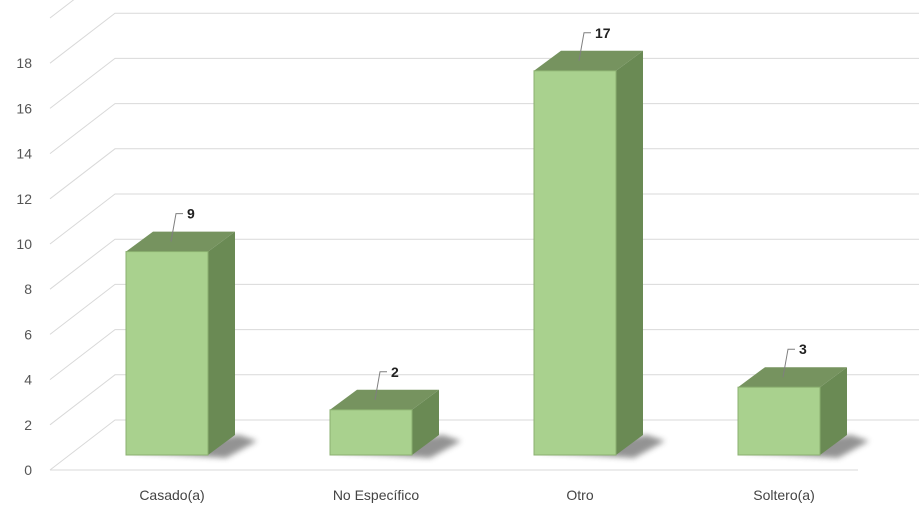 The image size is (919, 510). What do you see at coordinates (803, 349) in the screenshot?
I see `data-label: 3` at bounding box center [803, 349].